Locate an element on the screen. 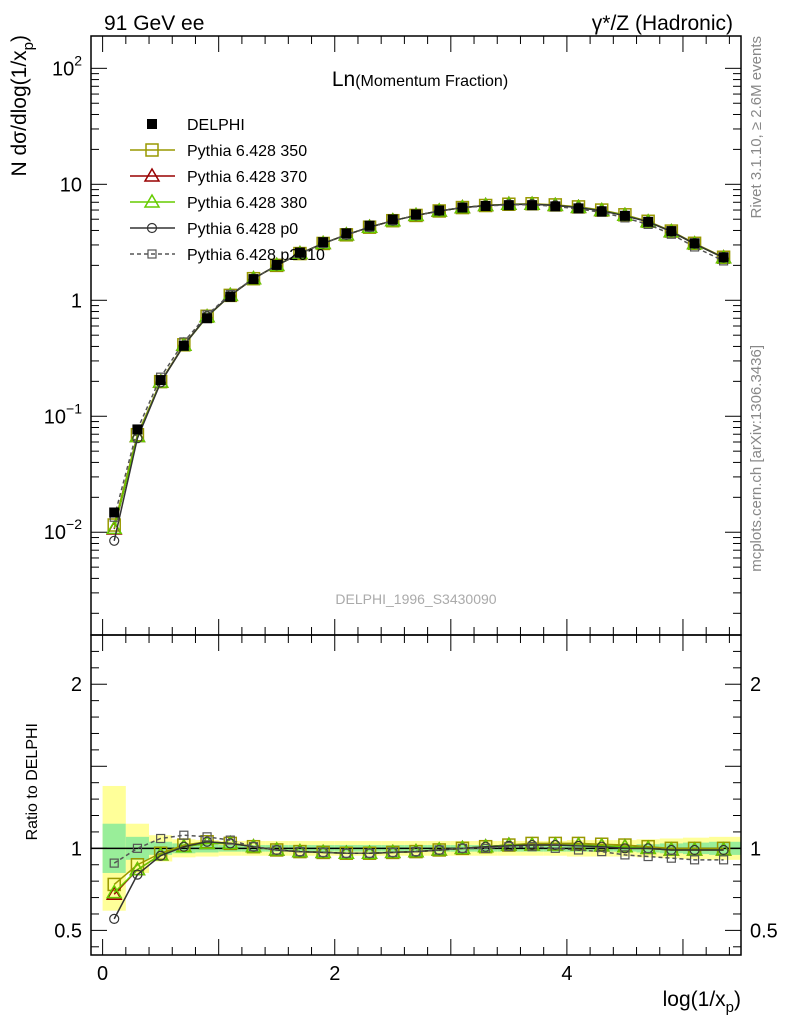 Image resolution: width=786 pixels, height=1024 pixels. plot-title-main: Ln is located at coordinates (343, 79).